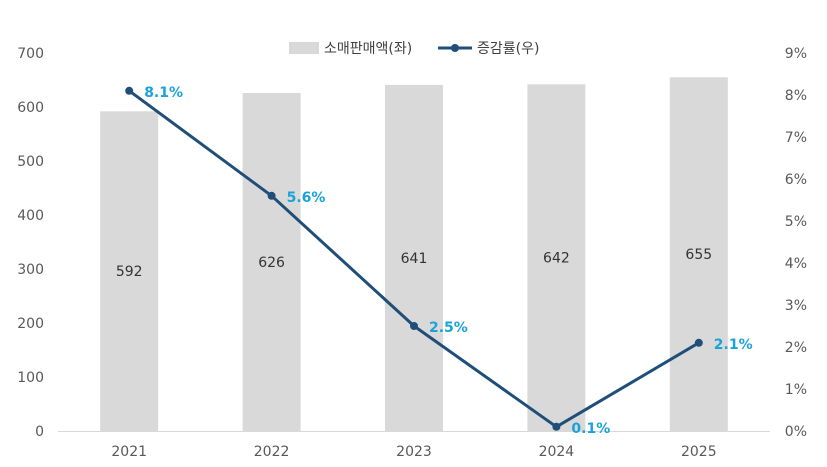 This screenshot has width=827, height=467. I want to click on legend-label-line: 증감률(우), so click(508, 49).